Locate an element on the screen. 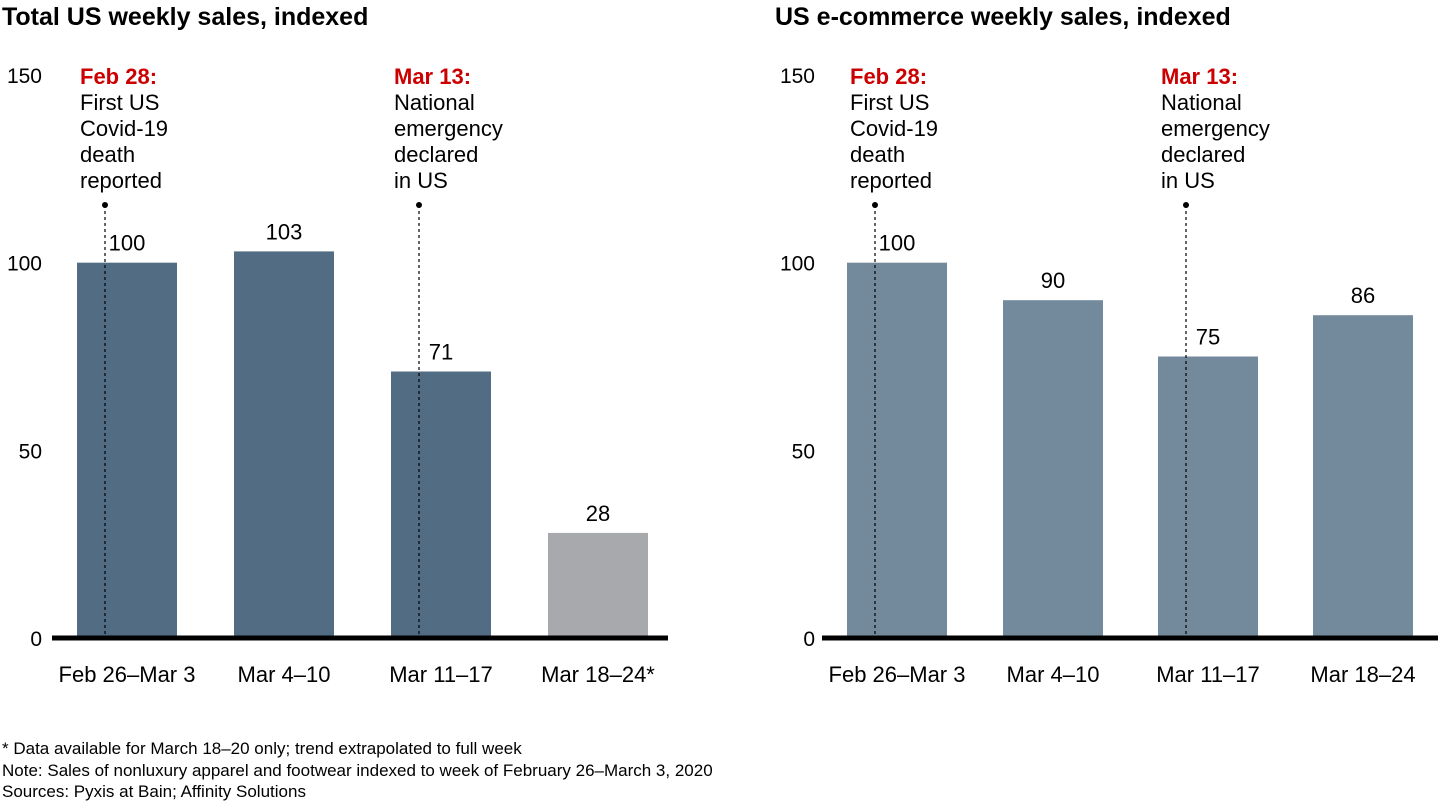 The height and width of the screenshot is (810, 1440). bar-value-label: 90 is located at coordinates (1053, 280).